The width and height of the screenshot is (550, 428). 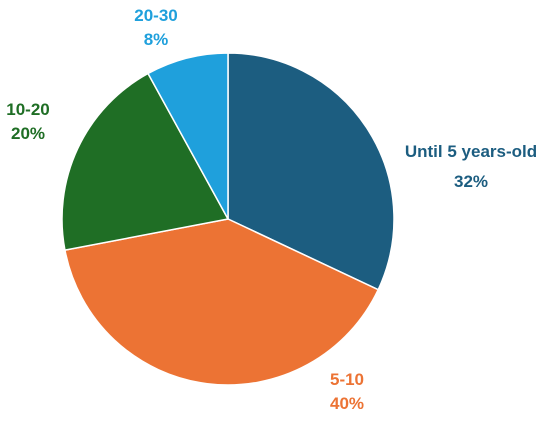 What do you see at coordinates (347, 379) in the screenshot?
I see `slice-category-label: 5-10` at bounding box center [347, 379].